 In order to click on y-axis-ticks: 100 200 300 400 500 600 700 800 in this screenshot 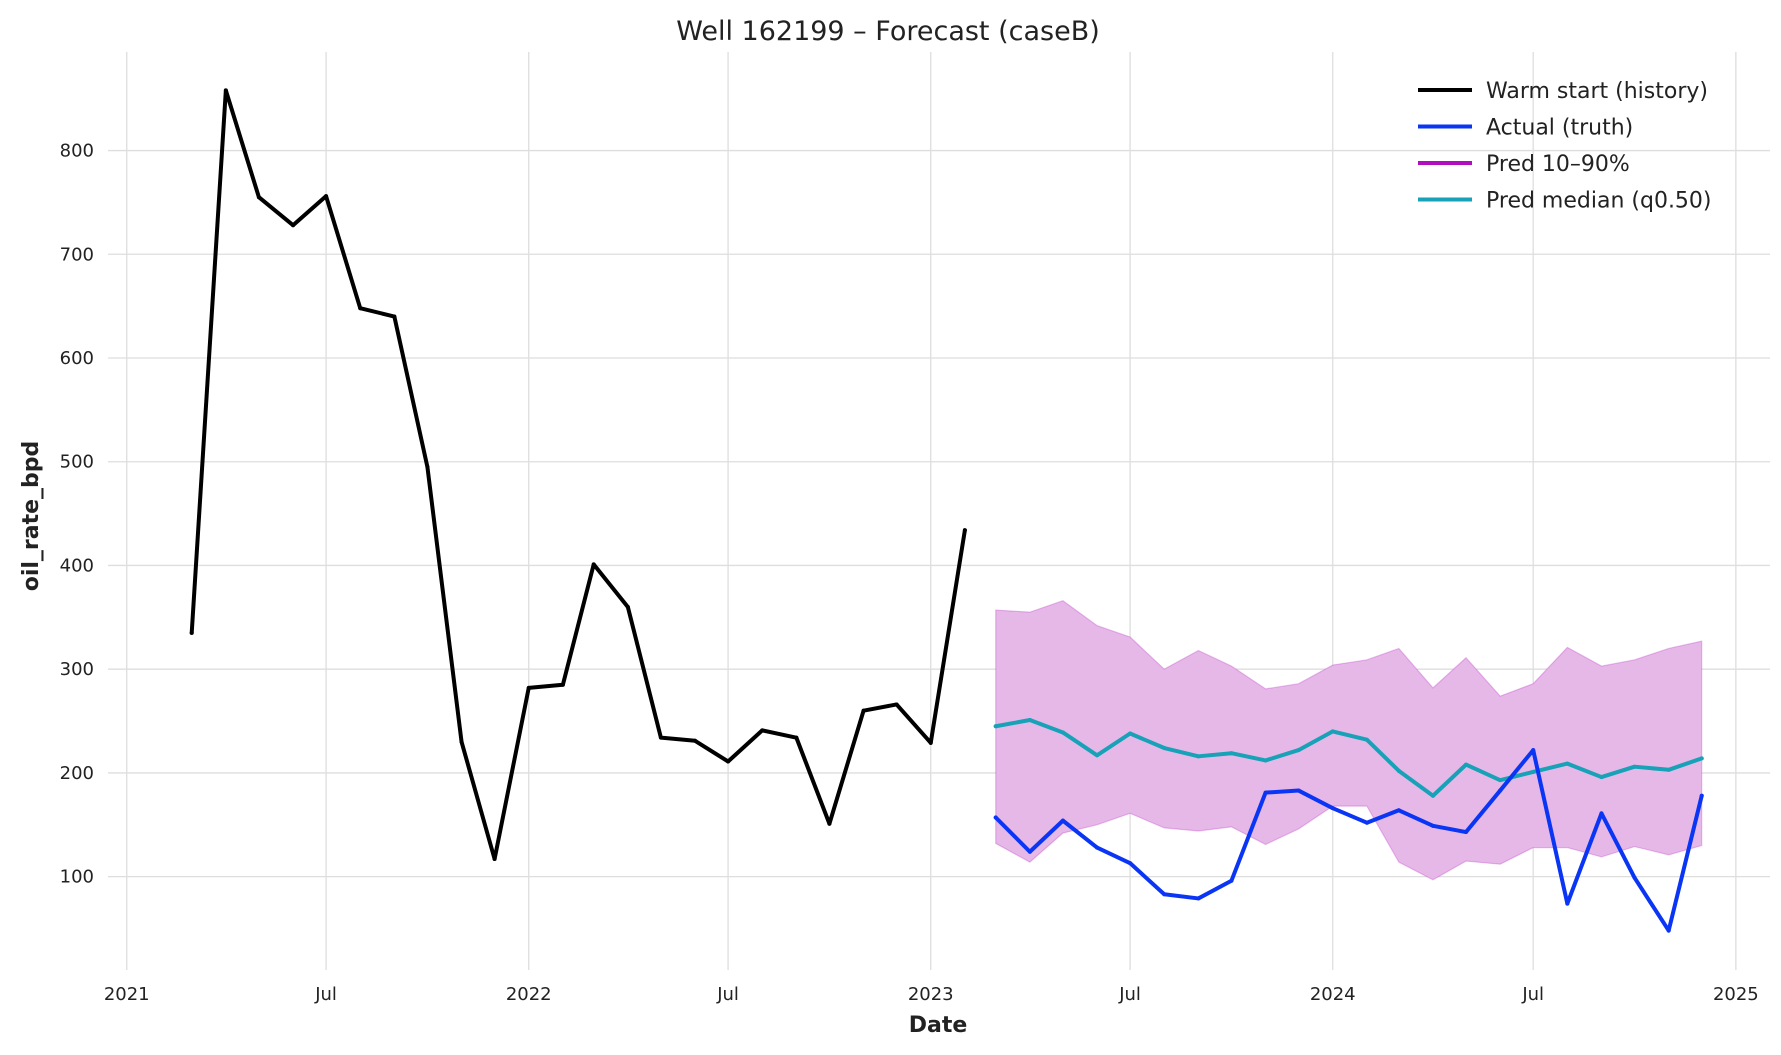, I will do `click(77, 514)`.